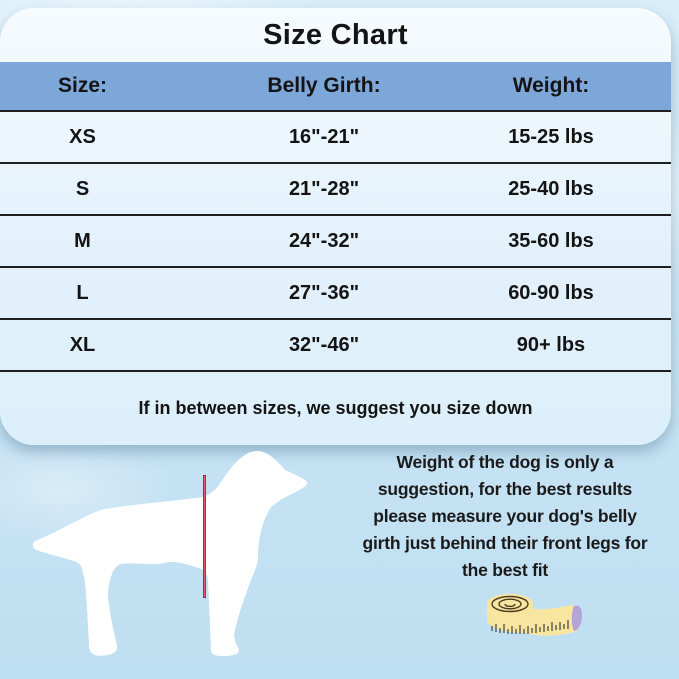 This screenshot has height=679, width=679. Describe the element at coordinates (534, 615) in the screenshot. I see `measuring-tape-icon` at that location.